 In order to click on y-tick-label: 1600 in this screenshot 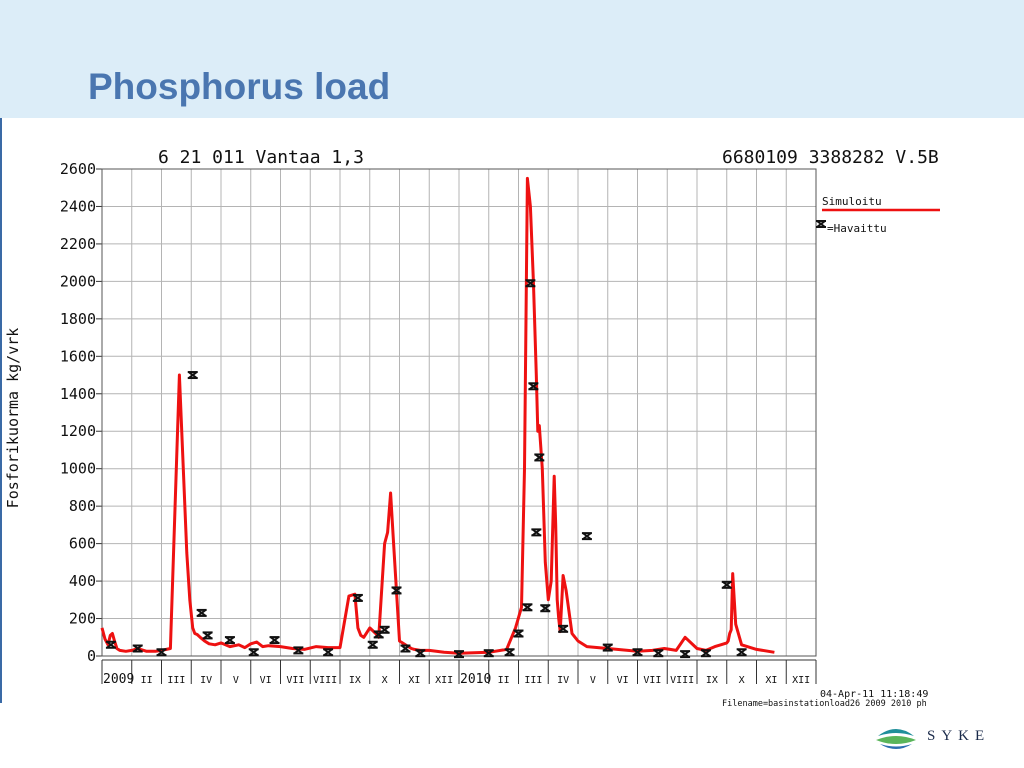, I will do `click(78, 356)`.